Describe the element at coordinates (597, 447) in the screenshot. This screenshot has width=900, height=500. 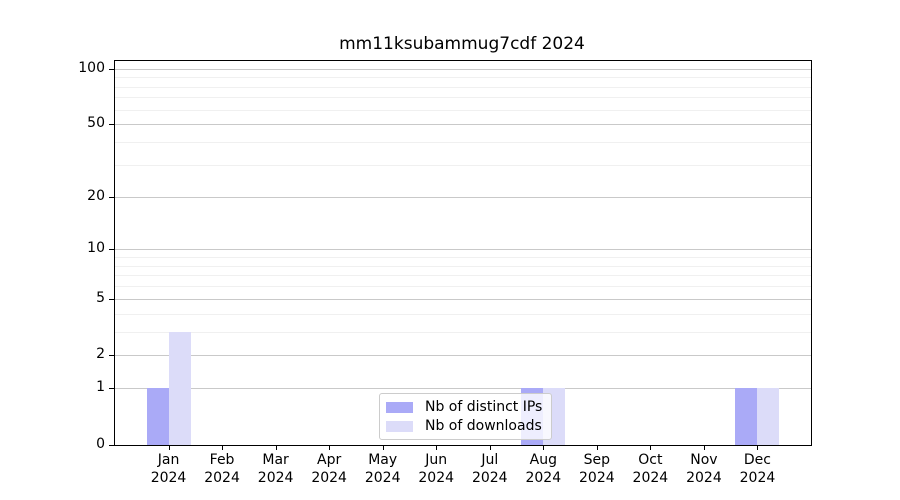
I see `x-tick-mark-sep` at that location.